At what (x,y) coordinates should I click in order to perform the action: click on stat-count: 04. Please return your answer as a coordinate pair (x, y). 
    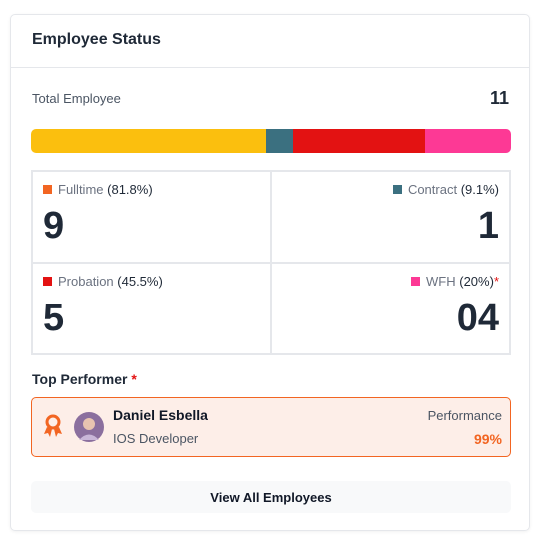
    Looking at the image, I should click on (477, 317).